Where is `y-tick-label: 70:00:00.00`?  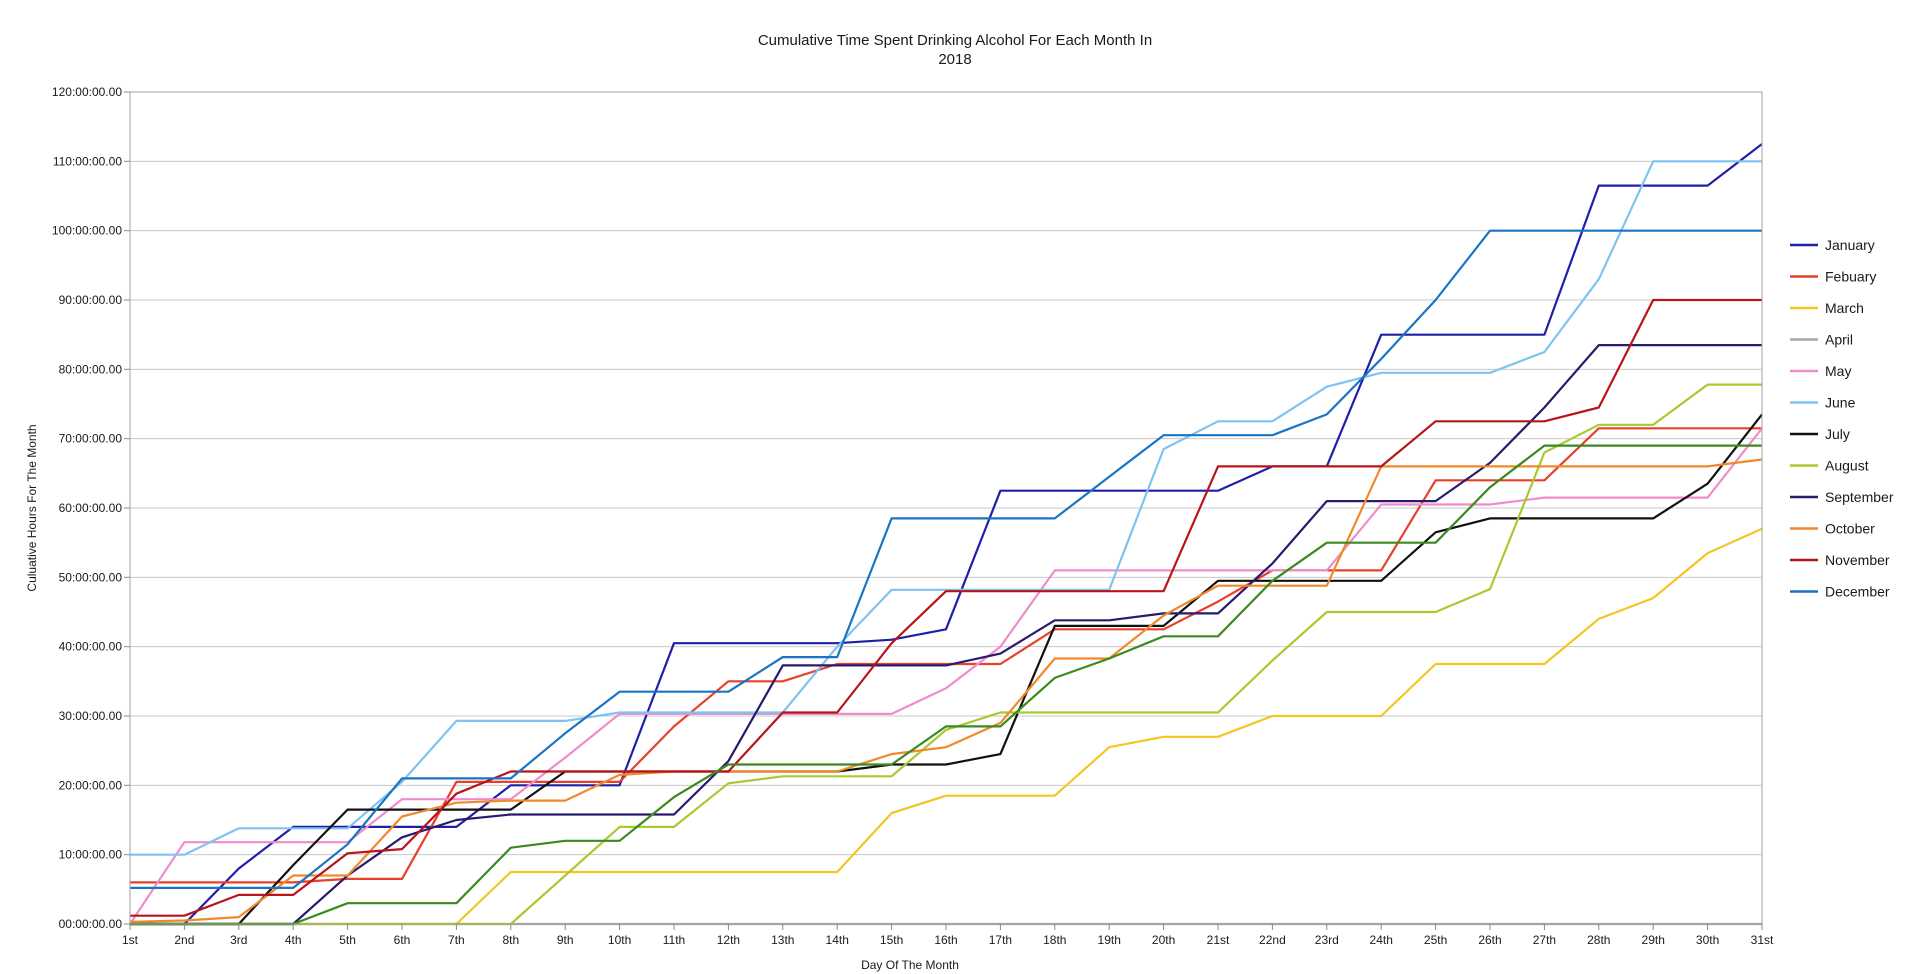 y-tick-label: 70:00:00.00 is located at coordinates (91, 439).